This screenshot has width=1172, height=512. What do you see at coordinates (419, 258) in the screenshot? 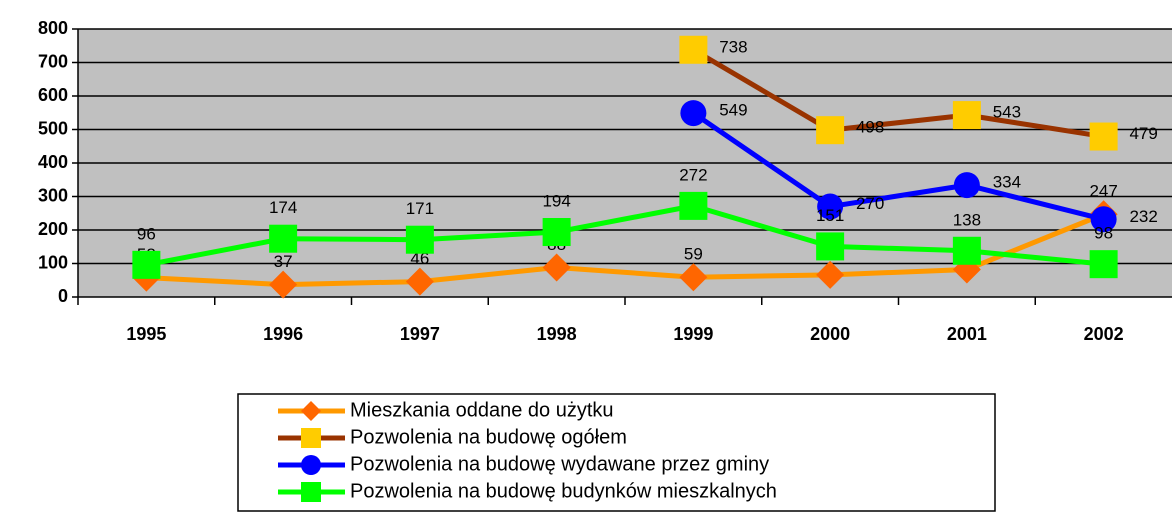
I see `value-label: 46` at bounding box center [419, 258].